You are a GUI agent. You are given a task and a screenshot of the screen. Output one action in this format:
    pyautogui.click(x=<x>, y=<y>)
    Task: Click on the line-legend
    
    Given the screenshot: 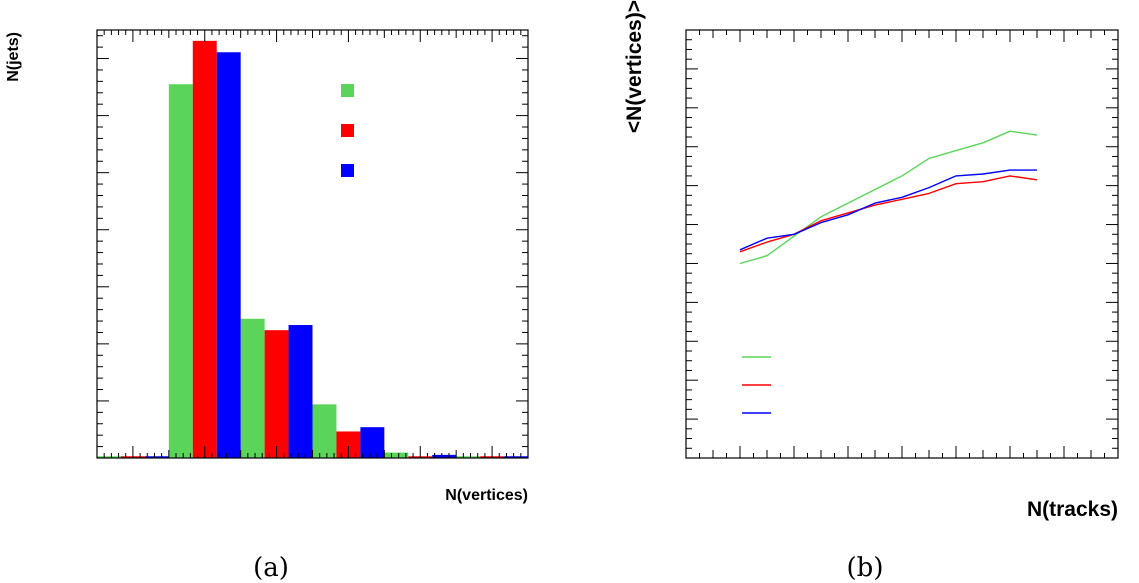 What is the action you would take?
    pyautogui.click(x=756, y=385)
    